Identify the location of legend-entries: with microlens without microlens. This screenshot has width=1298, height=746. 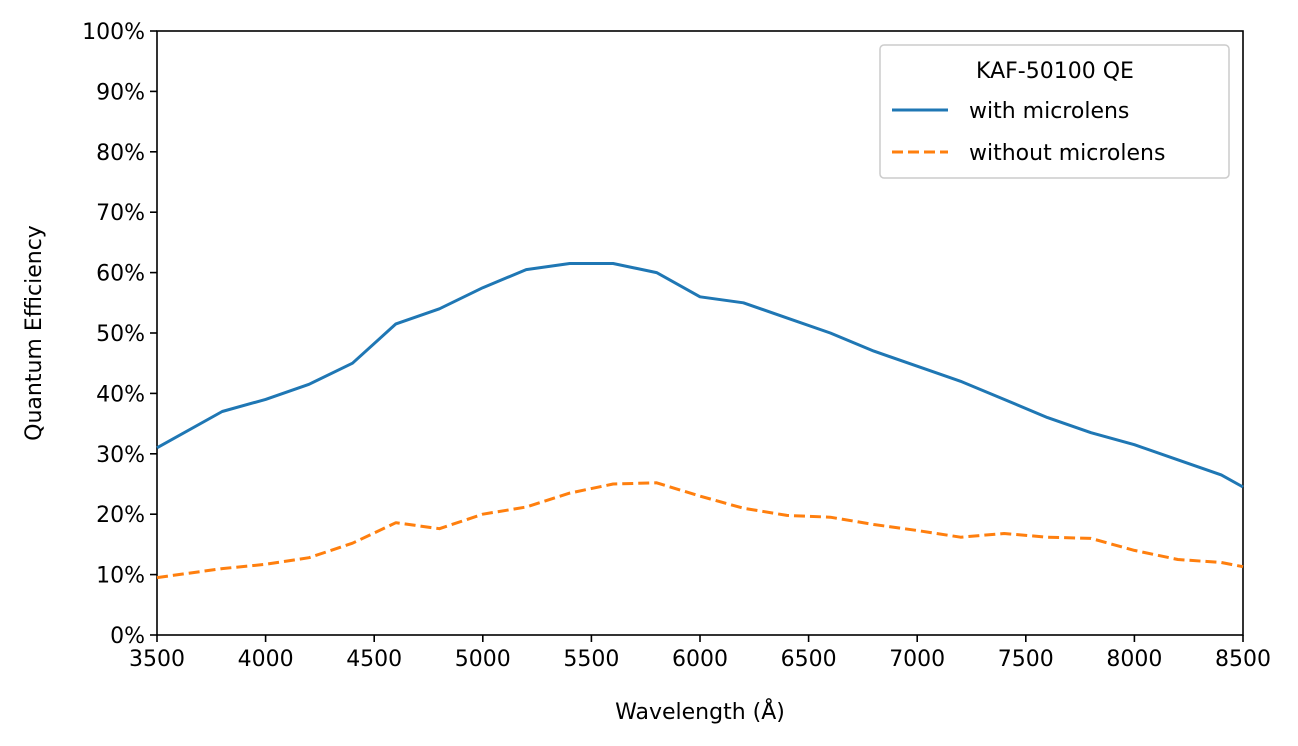
(1028, 132).